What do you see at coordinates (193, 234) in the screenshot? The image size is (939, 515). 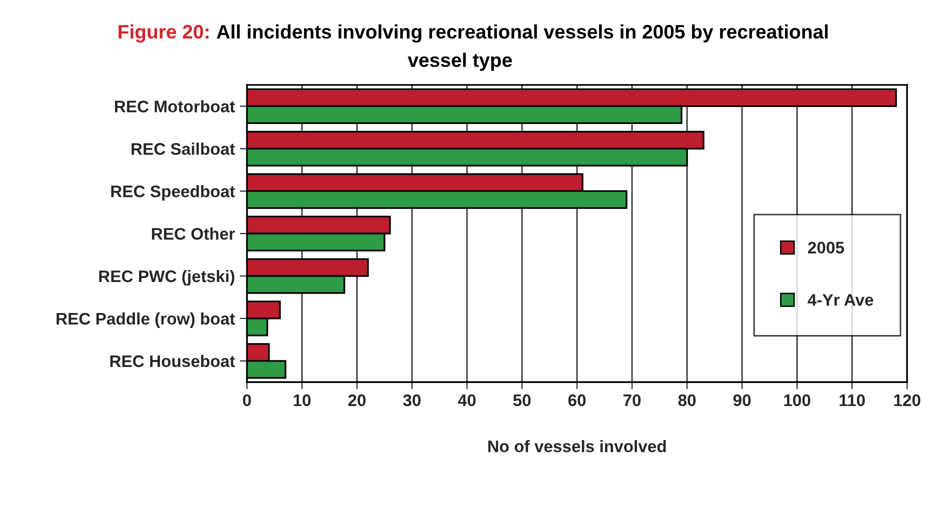 I see `y-tick-label: REC Other` at bounding box center [193, 234].